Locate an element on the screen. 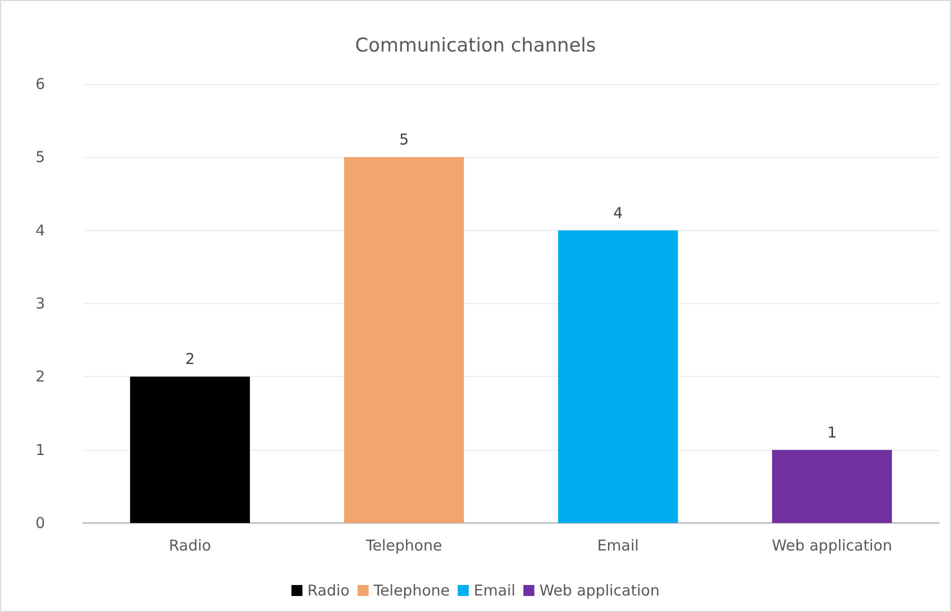 The height and width of the screenshot is (612, 951). legend-label: Telephone is located at coordinates (411, 591).